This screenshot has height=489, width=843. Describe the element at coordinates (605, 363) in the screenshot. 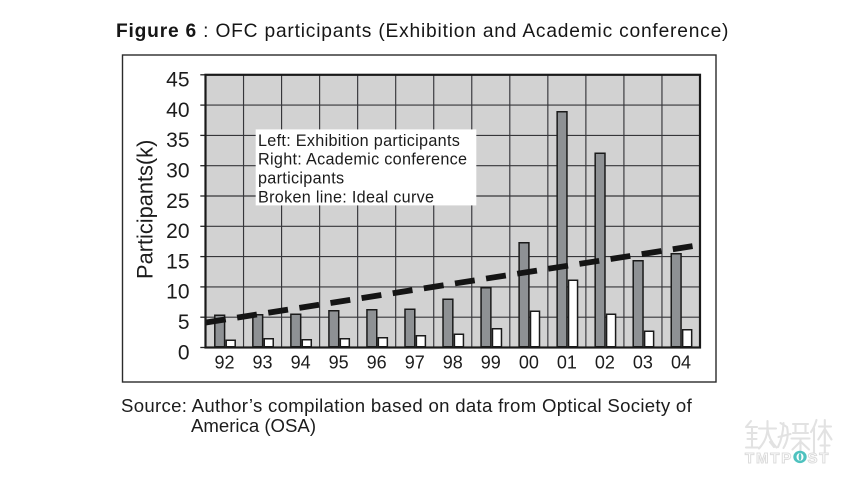

I see `svg-text: 02` at that location.